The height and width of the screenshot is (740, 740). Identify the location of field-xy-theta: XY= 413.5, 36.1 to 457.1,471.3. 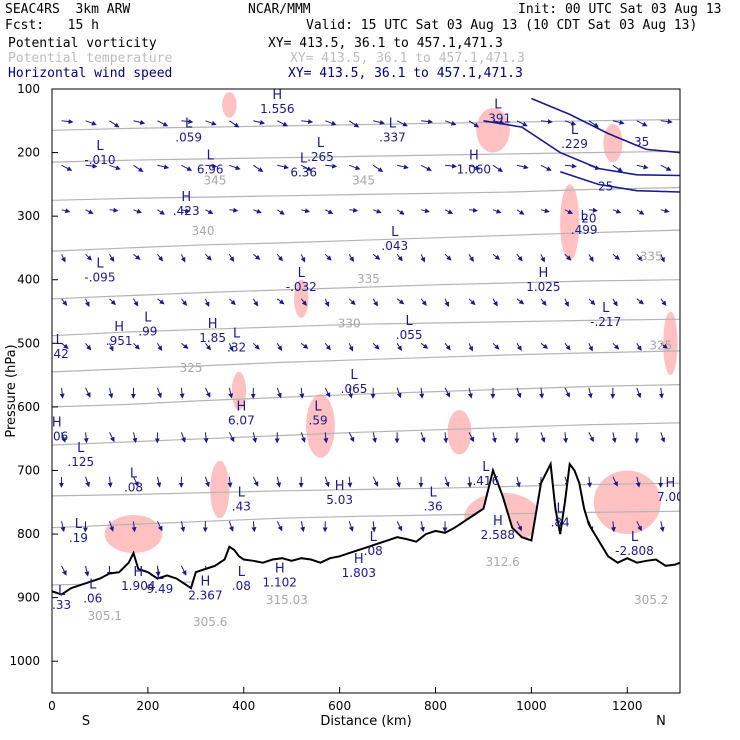
(407, 58).